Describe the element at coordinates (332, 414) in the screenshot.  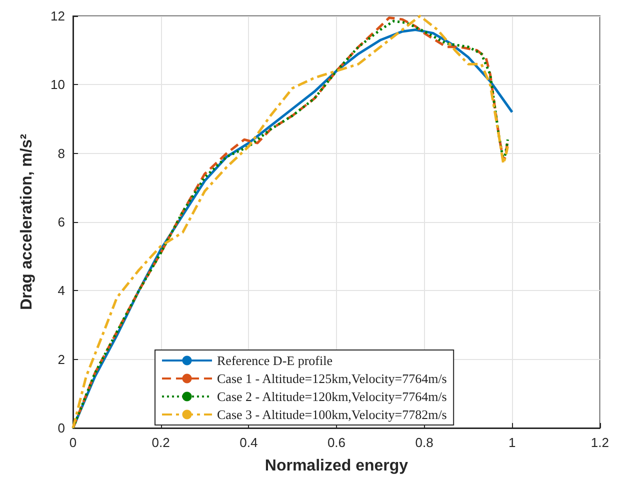
I see `legend-label: Case 3 - Altitude=100km,Velocity=7782m/s` at that location.